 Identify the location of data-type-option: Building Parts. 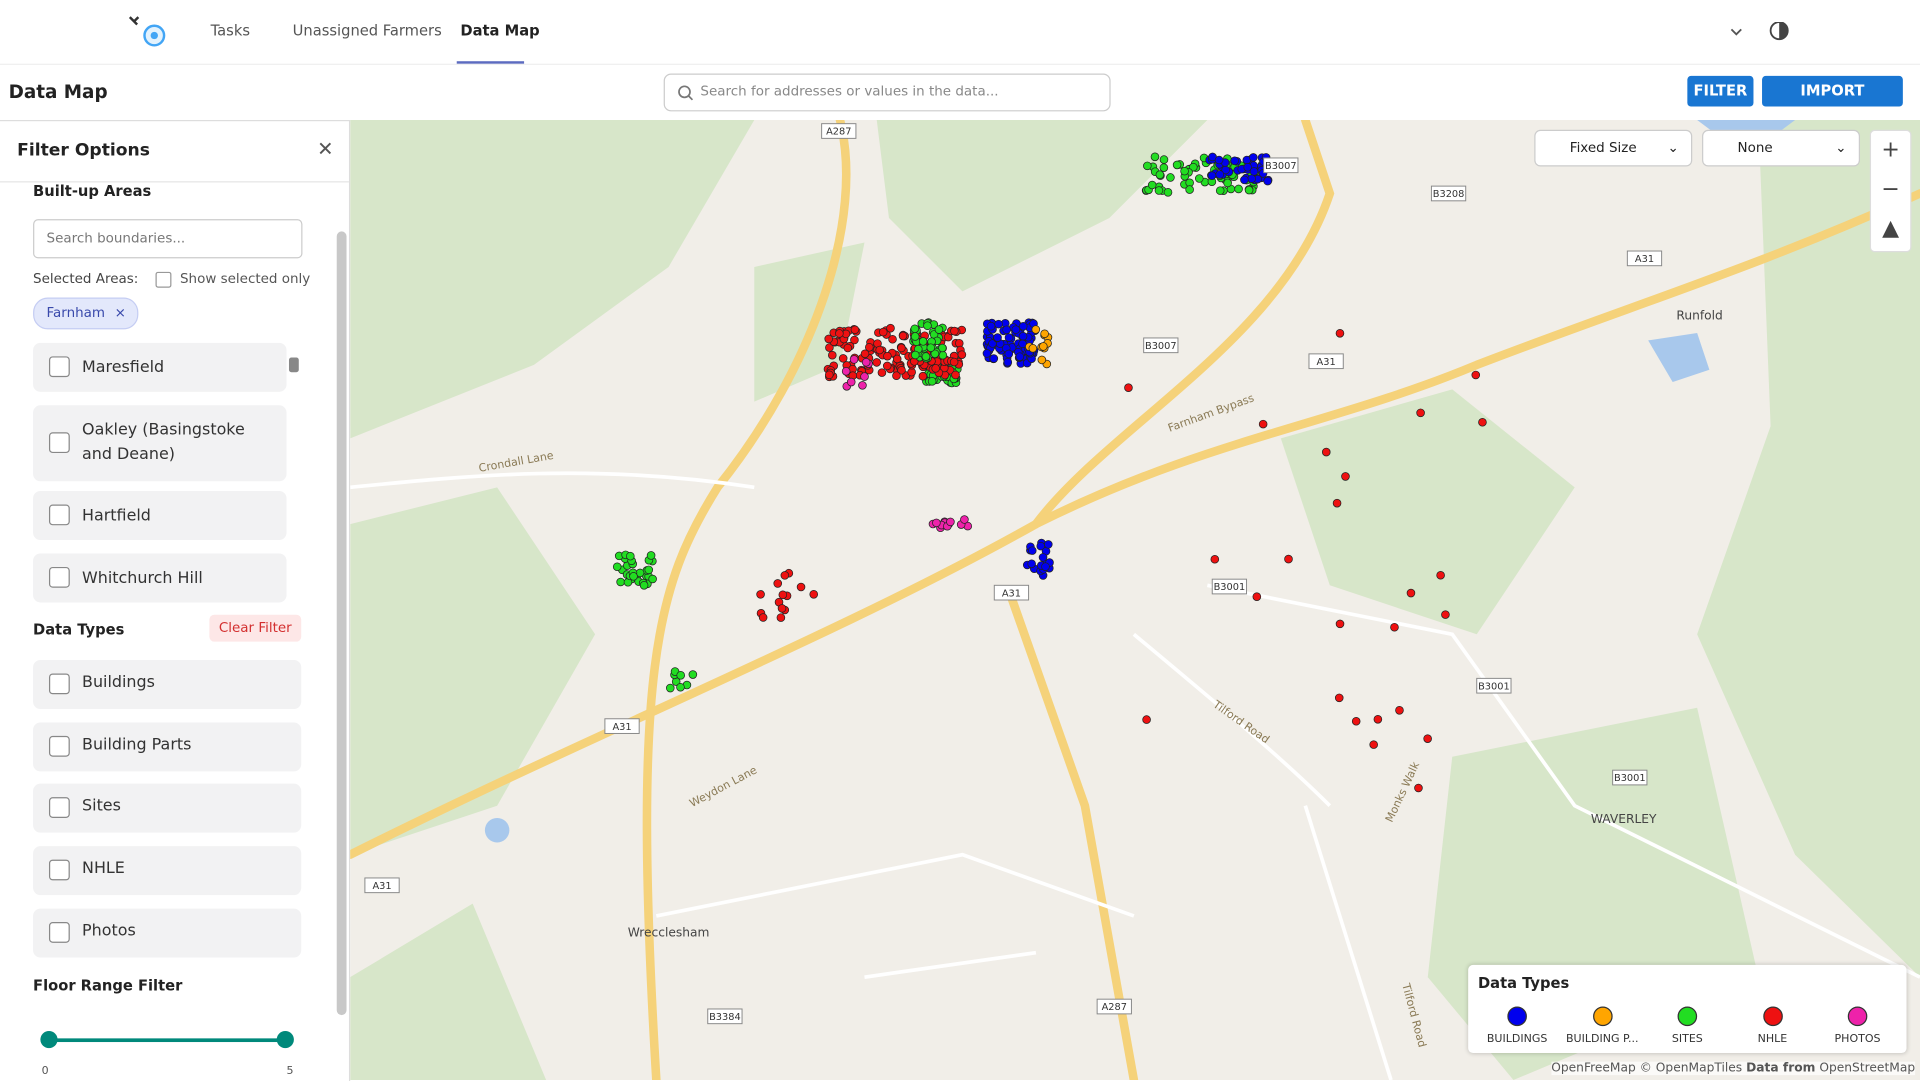
(167, 747).